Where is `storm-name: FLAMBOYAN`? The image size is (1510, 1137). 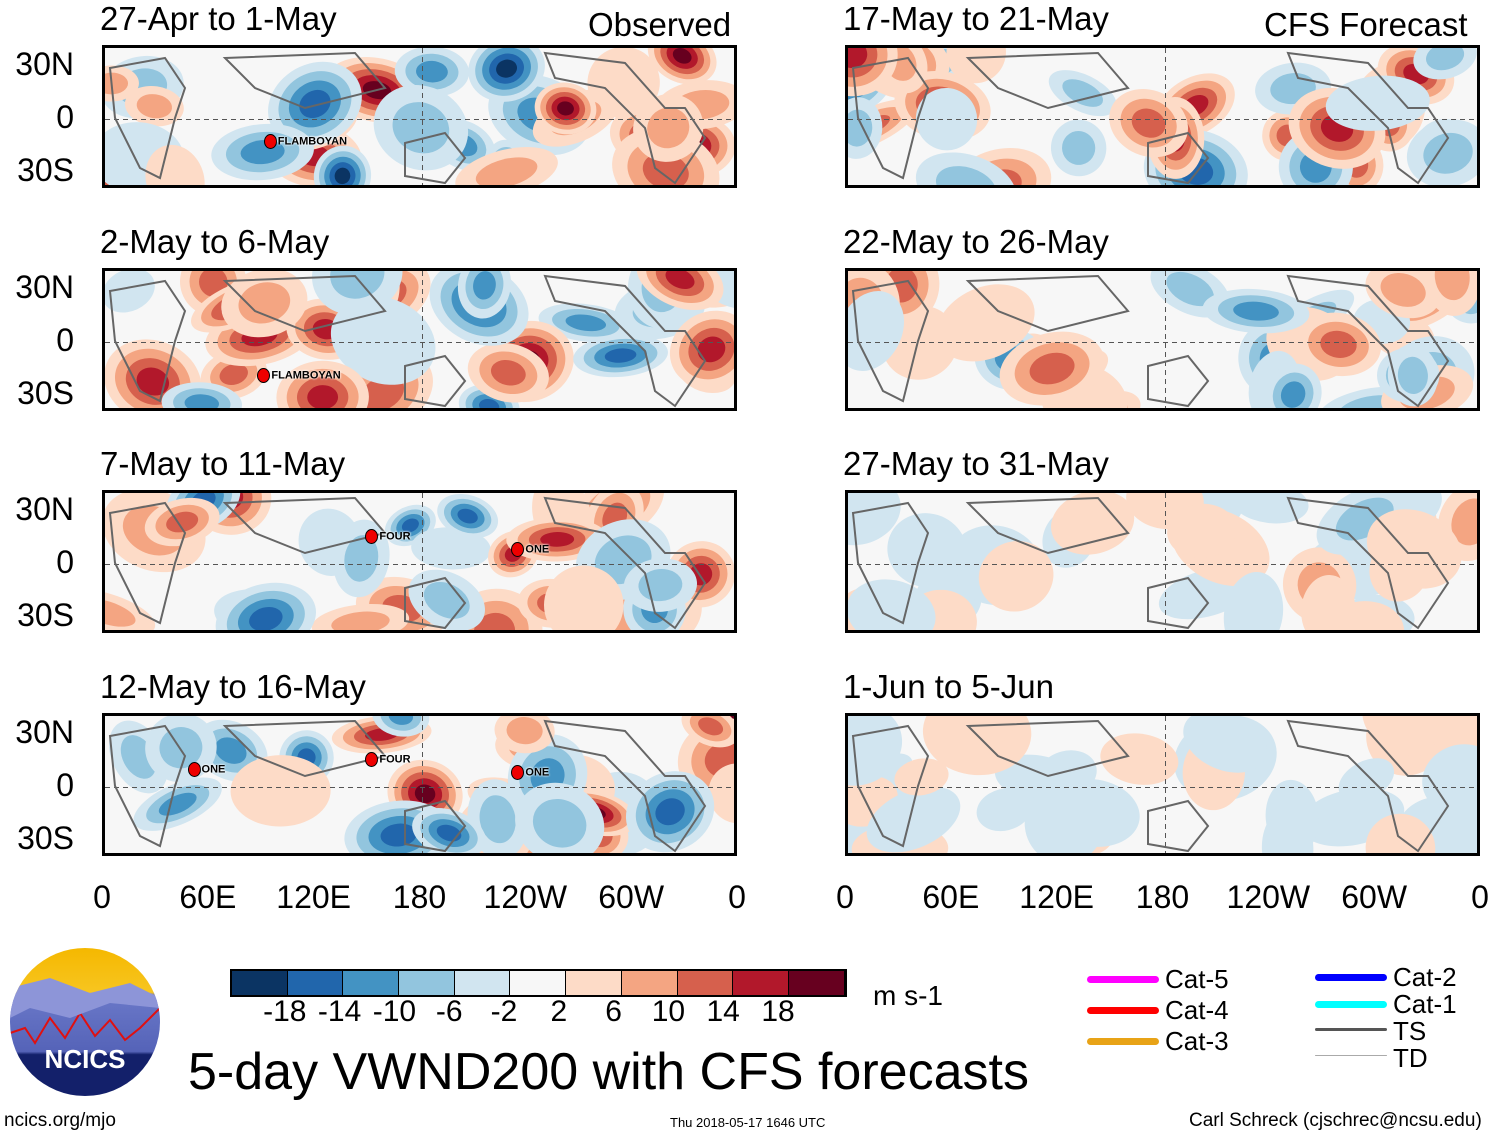
storm-name: FLAMBOYAN is located at coordinates (306, 375).